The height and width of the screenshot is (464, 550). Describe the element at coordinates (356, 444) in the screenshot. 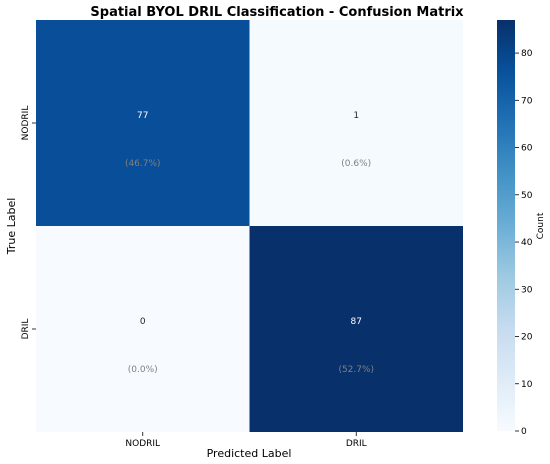

I see `x-tick-label: DRIL` at that location.